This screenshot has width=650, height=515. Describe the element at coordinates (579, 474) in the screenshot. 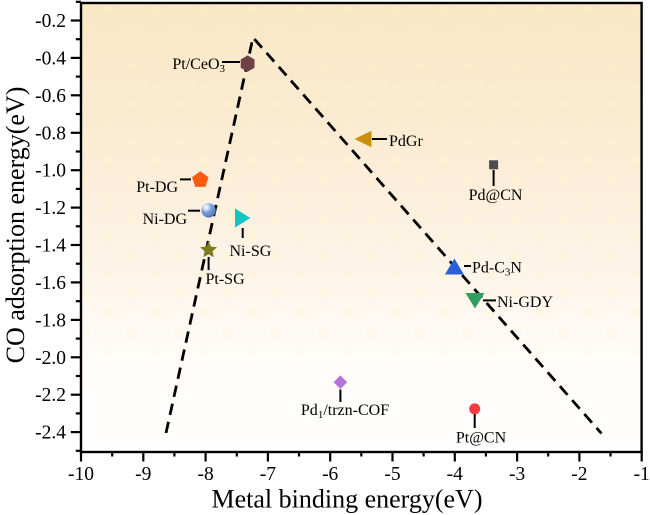

I see `svg-text: -2` at that location.